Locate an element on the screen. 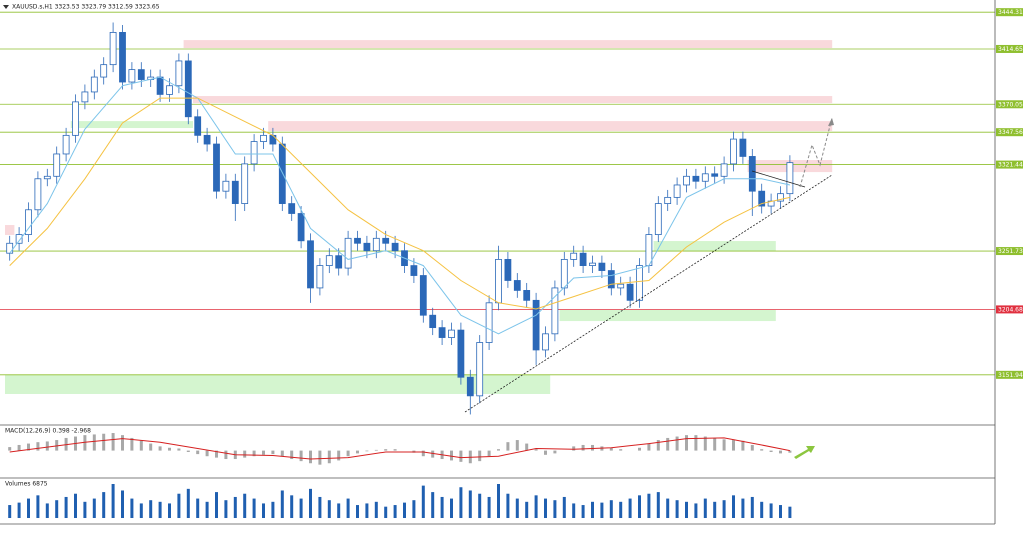  triangle-line is located at coordinates (778, 179).